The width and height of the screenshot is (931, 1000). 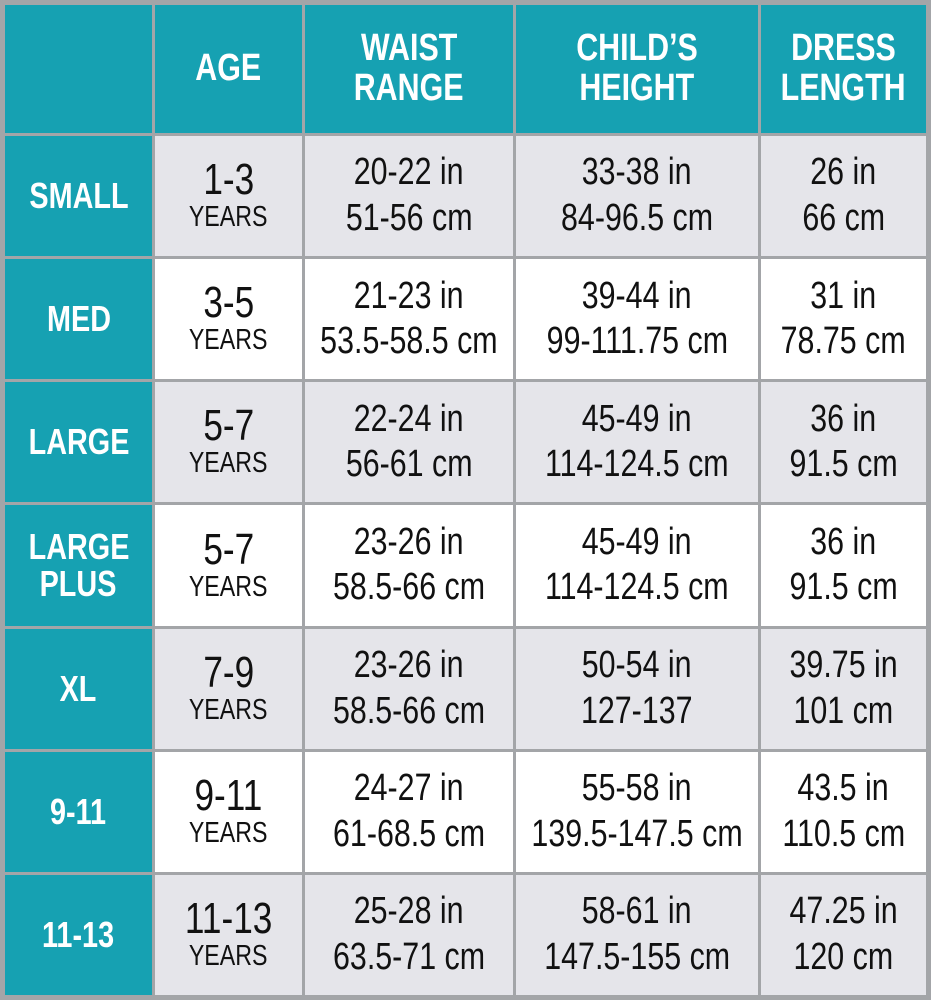 I want to click on measure-cell: 21-23 in 53.5-58.5 cm, so click(x=409, y=319).